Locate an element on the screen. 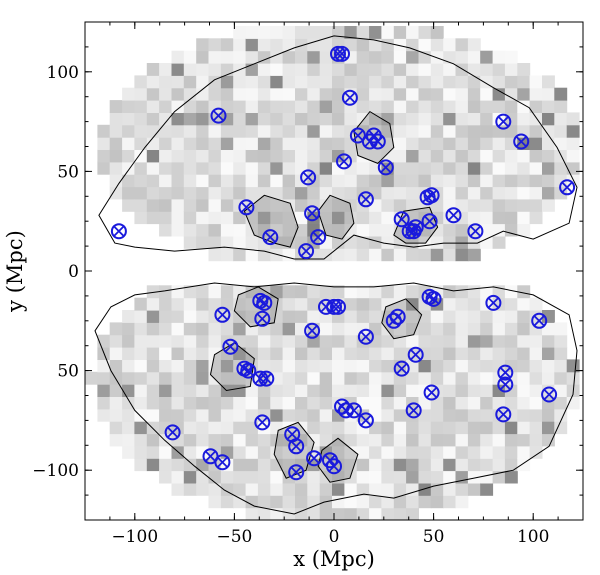 The height and width of the screenshot is (575, 600). x-tick-label: 50 is located at coordinates (434, 537).